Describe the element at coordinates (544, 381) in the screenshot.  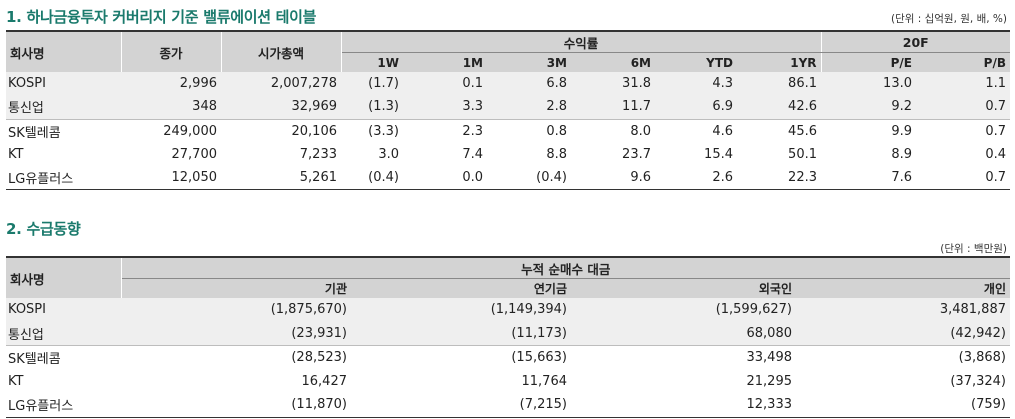
I see `cell-pension: 11,764` at that location.